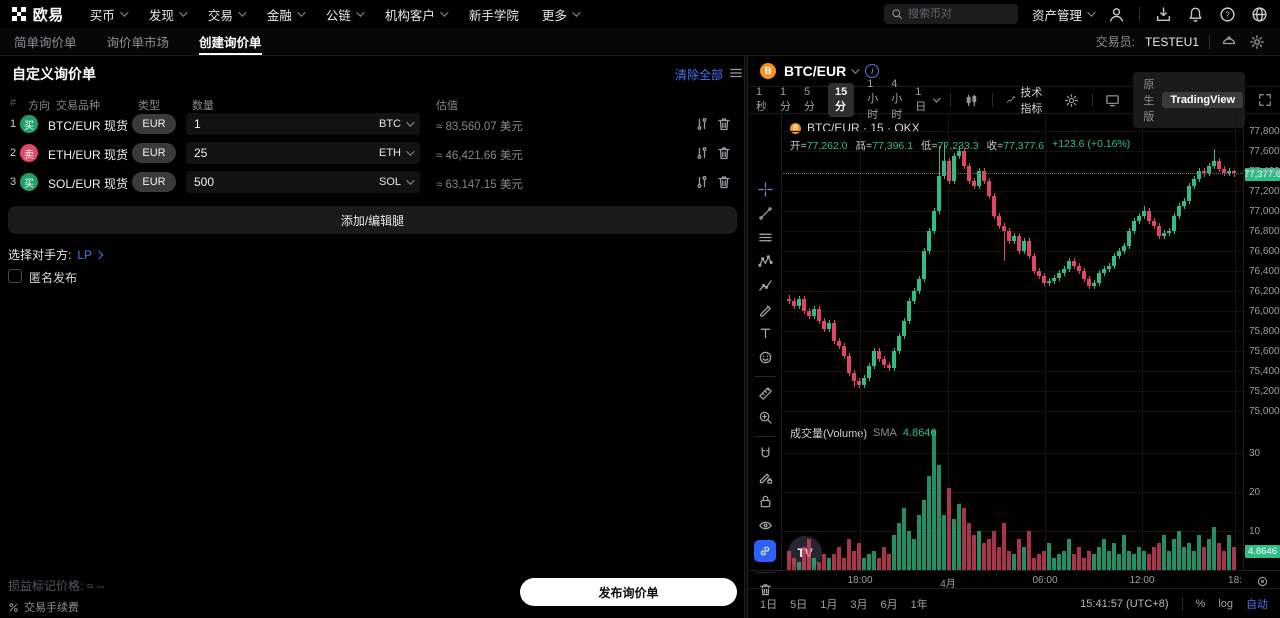  Describe the element at coordinates (765, 261) in the screenshot. I see `xabcd-pattern-tool` at that location.